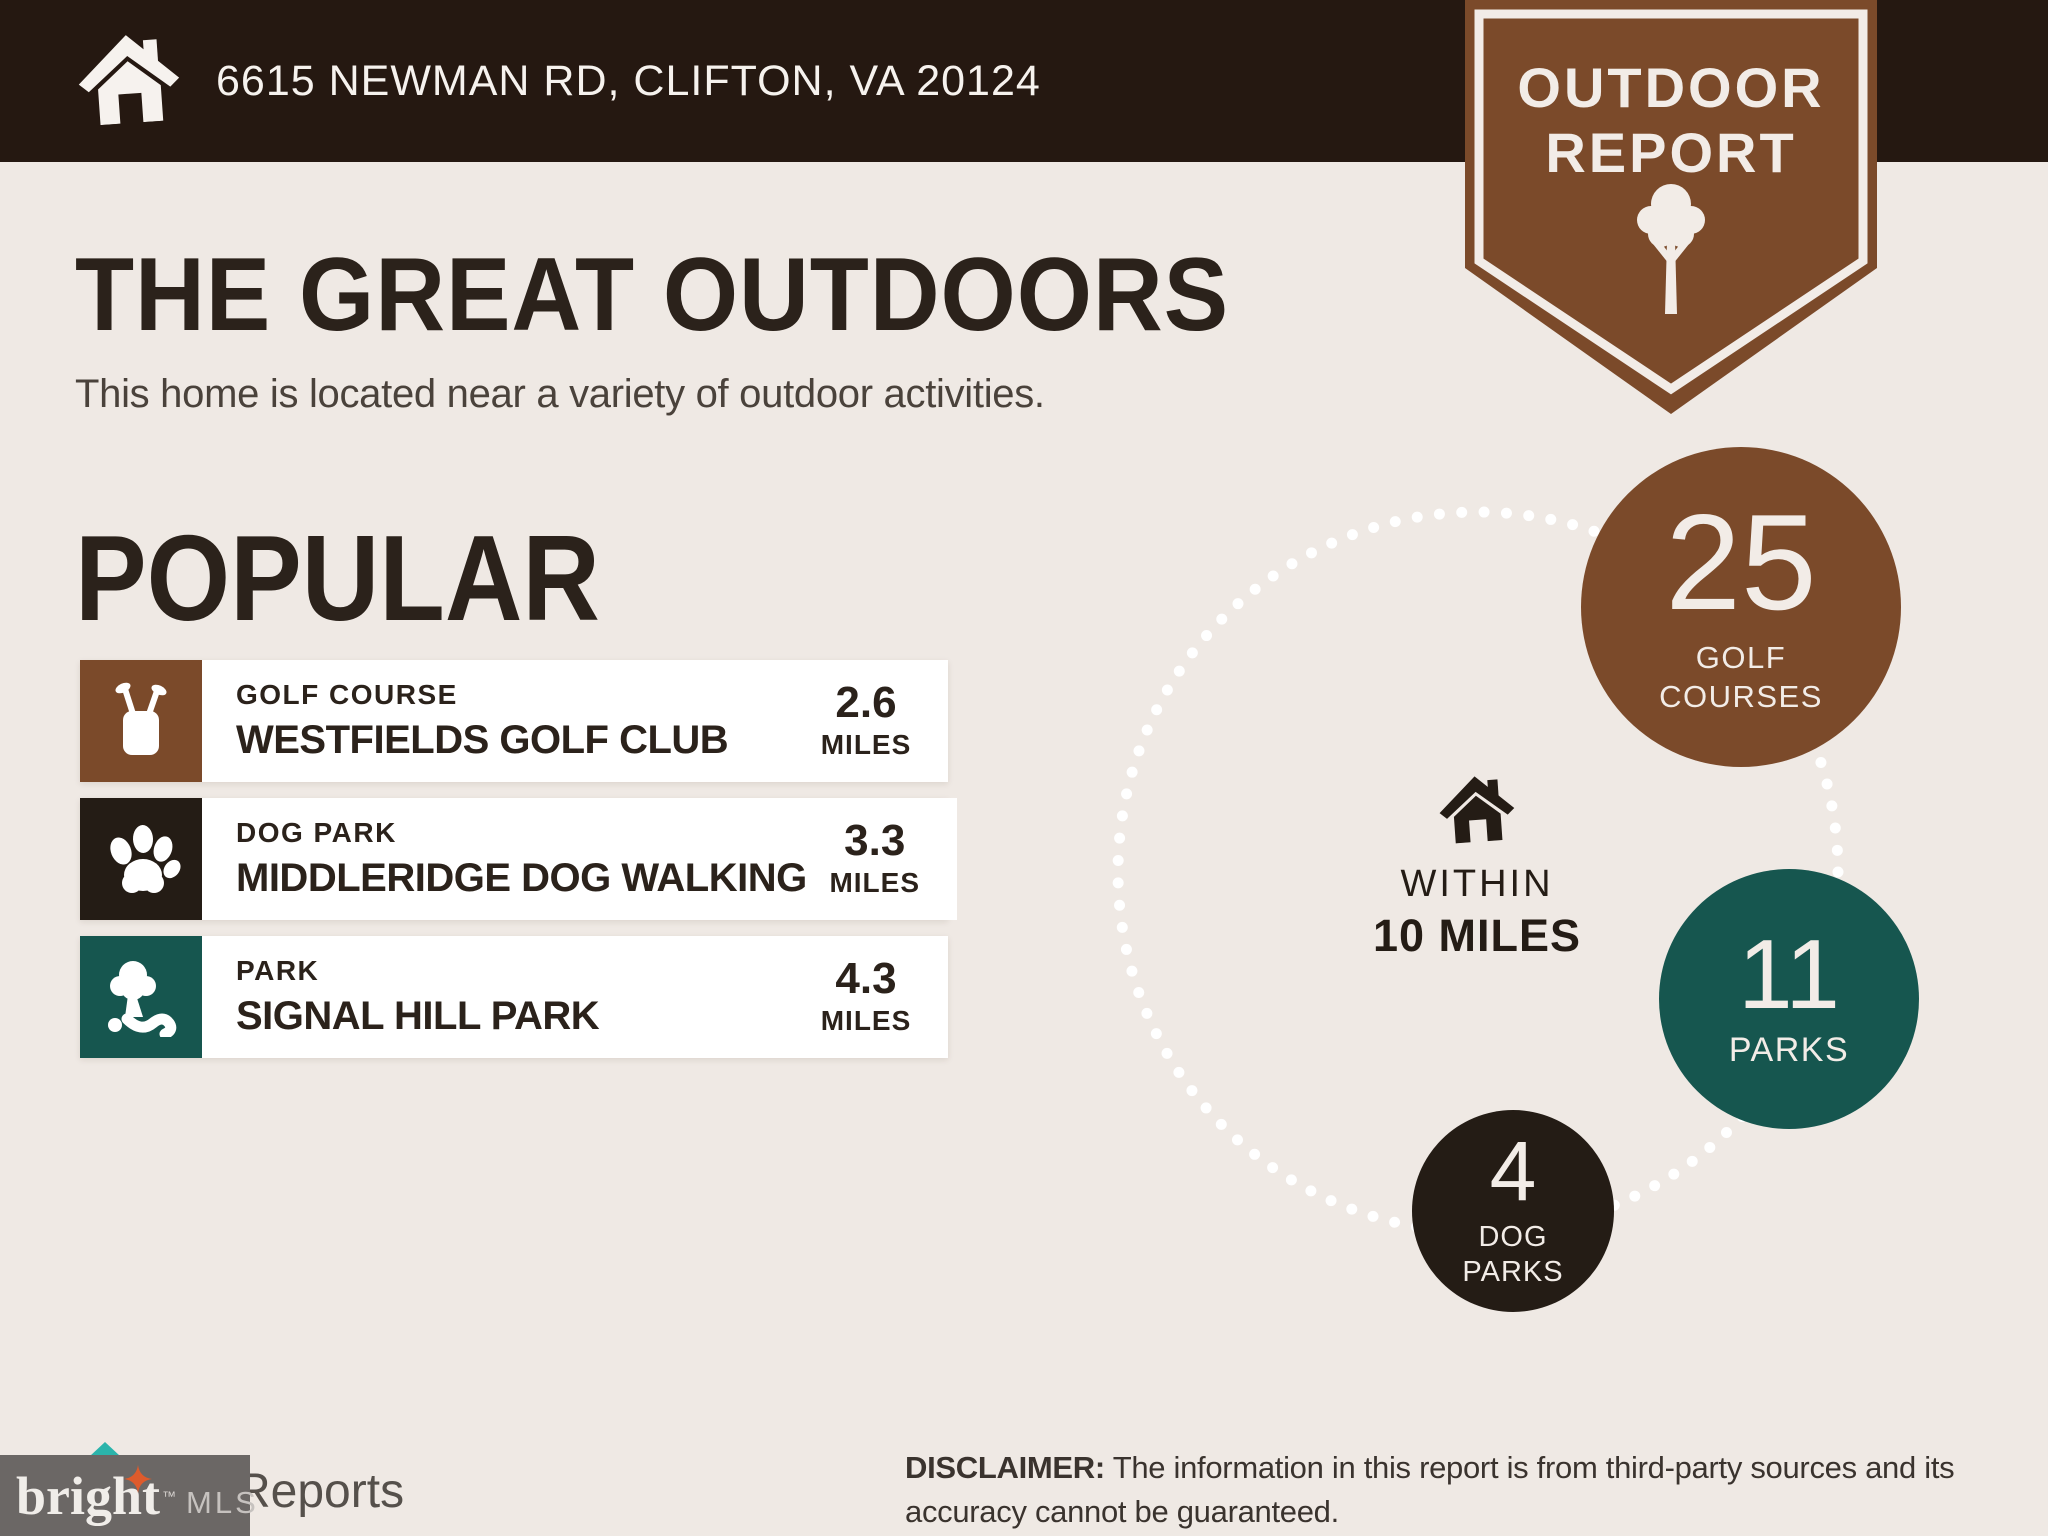 This screenshot has width=2048, height=1536. Describe the element at coordinates (875, 840) in the screenshot. I see `poi-distance-value: 3.3` at that location.